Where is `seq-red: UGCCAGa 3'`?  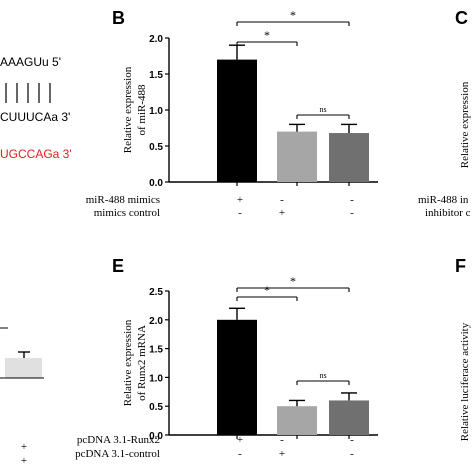 seq-red: UGCCAGa 3' is located at coordinates (36, 154).